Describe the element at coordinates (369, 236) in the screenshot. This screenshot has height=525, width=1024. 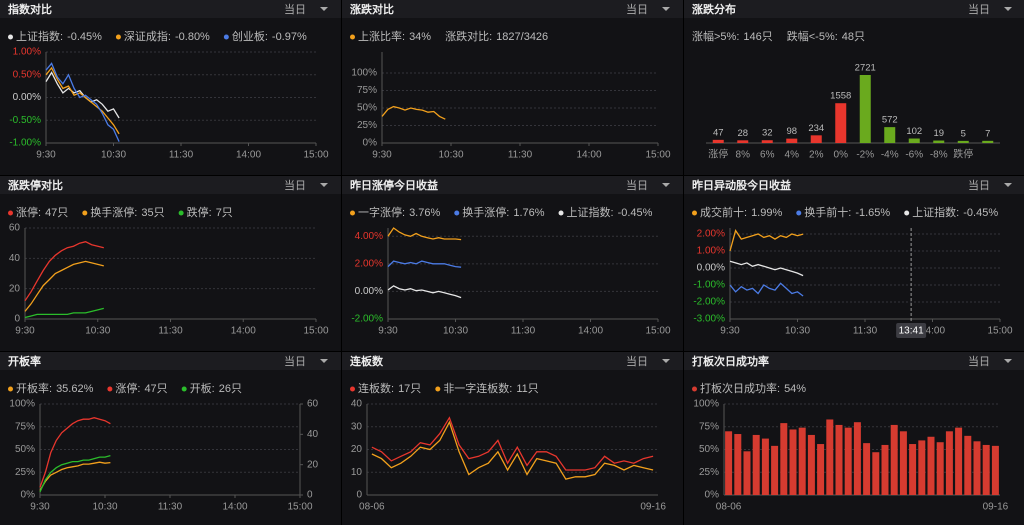
I see `y-tick-label: 4.00%` at that location.